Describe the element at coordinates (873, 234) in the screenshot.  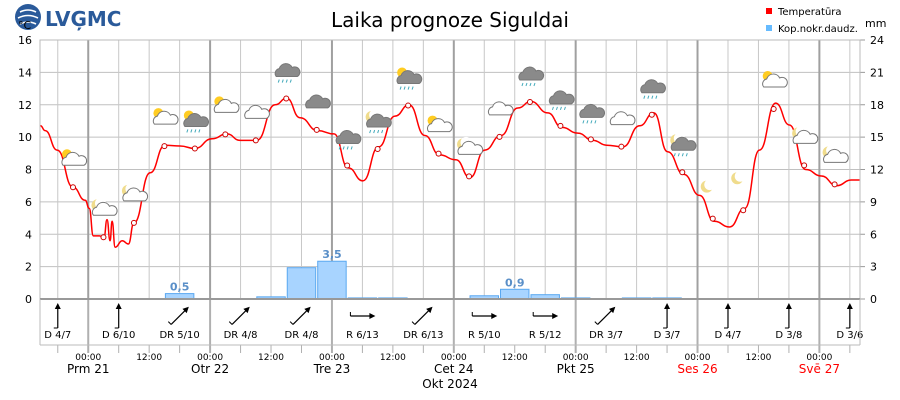
I see `right-tick-label: 6` at that location.